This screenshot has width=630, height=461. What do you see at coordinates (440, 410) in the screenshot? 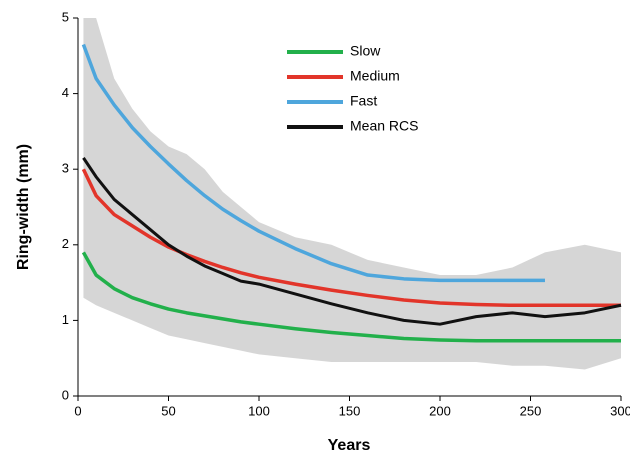
I see `x-tick-label: 200` at bounding box center [440, 410].